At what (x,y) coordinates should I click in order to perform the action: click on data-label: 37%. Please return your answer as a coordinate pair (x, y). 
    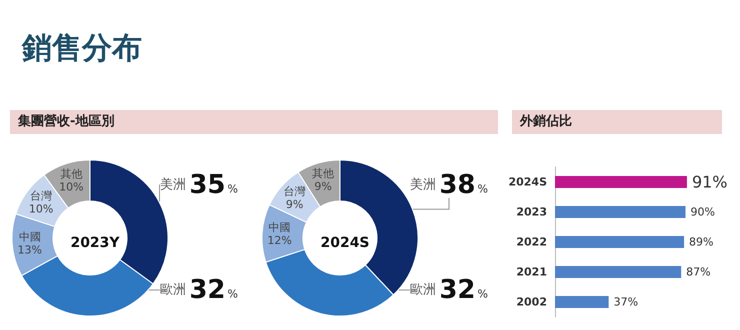
    Looking at the image, I should click on (626, 302).